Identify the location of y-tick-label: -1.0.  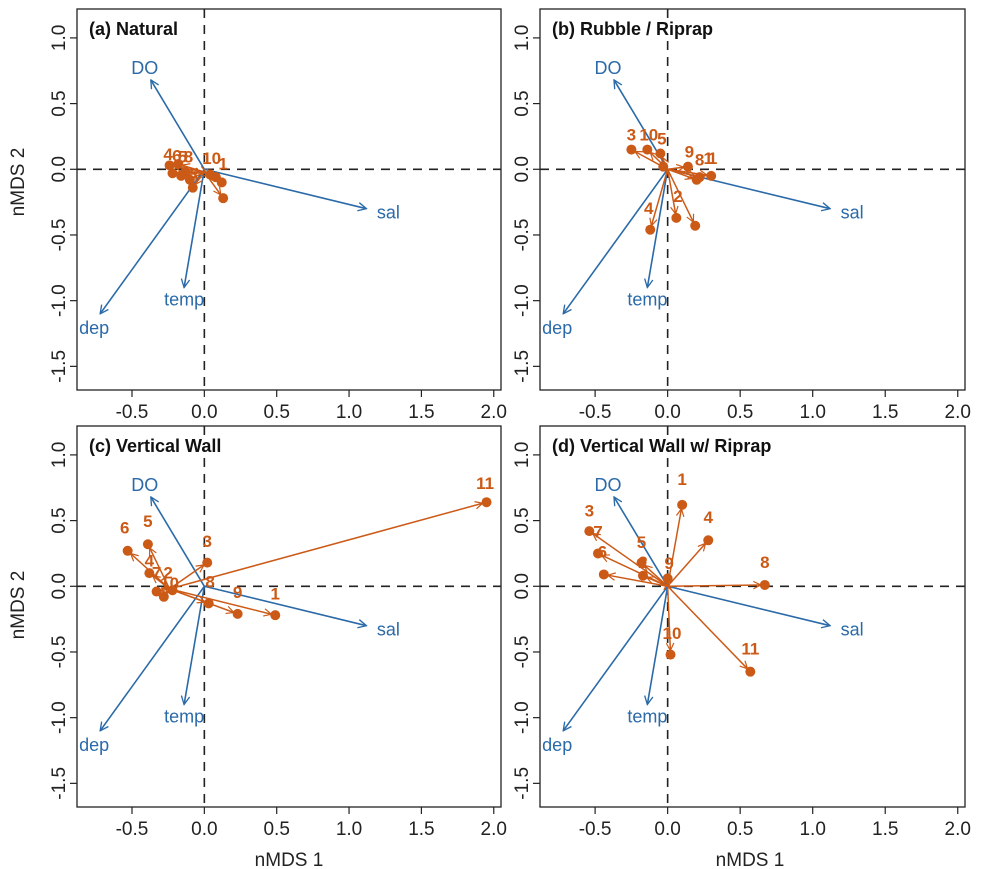
(522, 717).